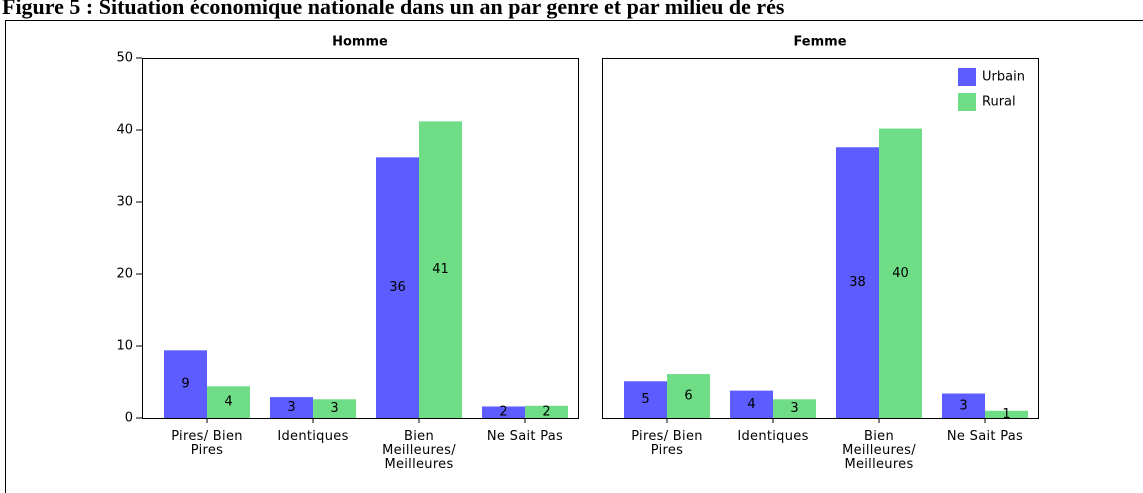  I want to click on value-label: 41, so click(440, 269).